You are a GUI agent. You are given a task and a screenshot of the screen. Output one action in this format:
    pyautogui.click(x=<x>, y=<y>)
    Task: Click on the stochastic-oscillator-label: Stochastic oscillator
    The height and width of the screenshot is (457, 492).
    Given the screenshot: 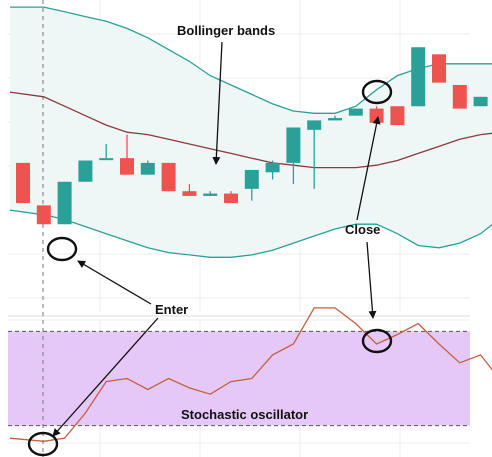 What is the action you would take?
    pyautogui.click(x=244, y=414)
    